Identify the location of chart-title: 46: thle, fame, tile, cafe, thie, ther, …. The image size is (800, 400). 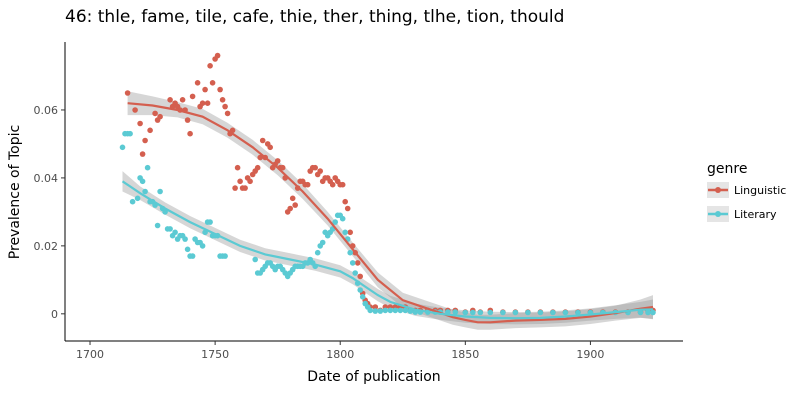
(314, 17).